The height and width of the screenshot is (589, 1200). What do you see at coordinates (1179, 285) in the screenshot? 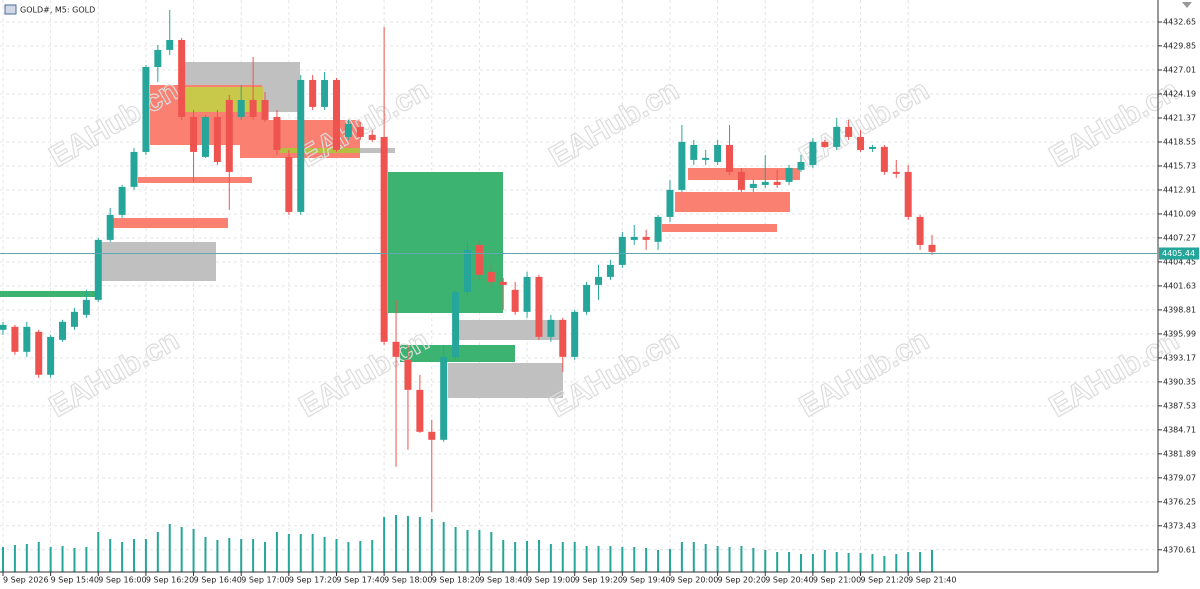
I see `y-tick-label: 4401.63` at bounding box center [1179, 285].